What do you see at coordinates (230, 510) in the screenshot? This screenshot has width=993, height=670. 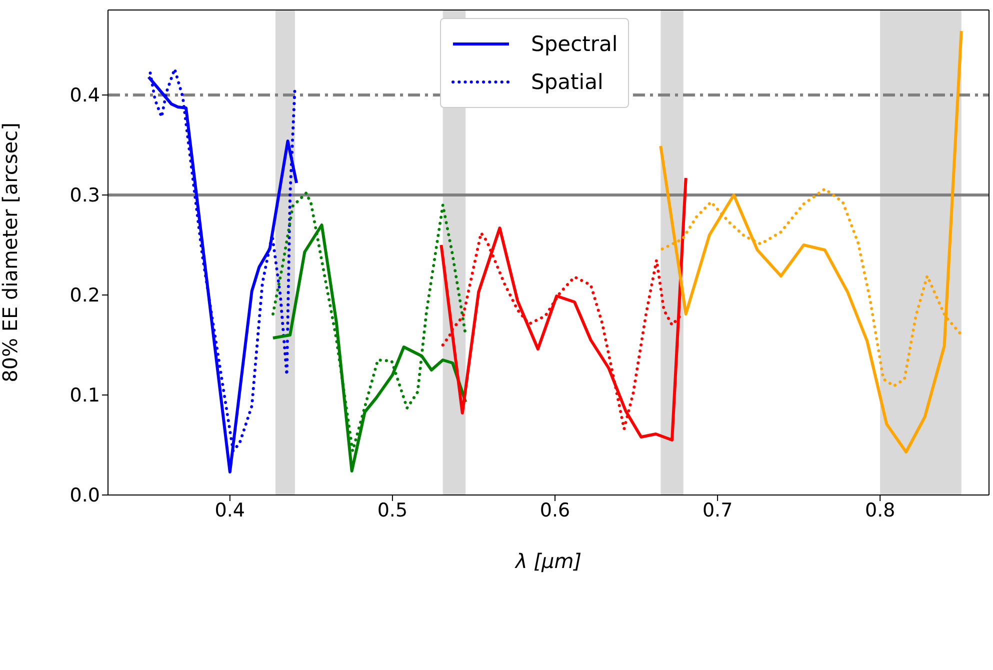 I see `x-tick-label: 0.4` at bounding box center [230, 510].